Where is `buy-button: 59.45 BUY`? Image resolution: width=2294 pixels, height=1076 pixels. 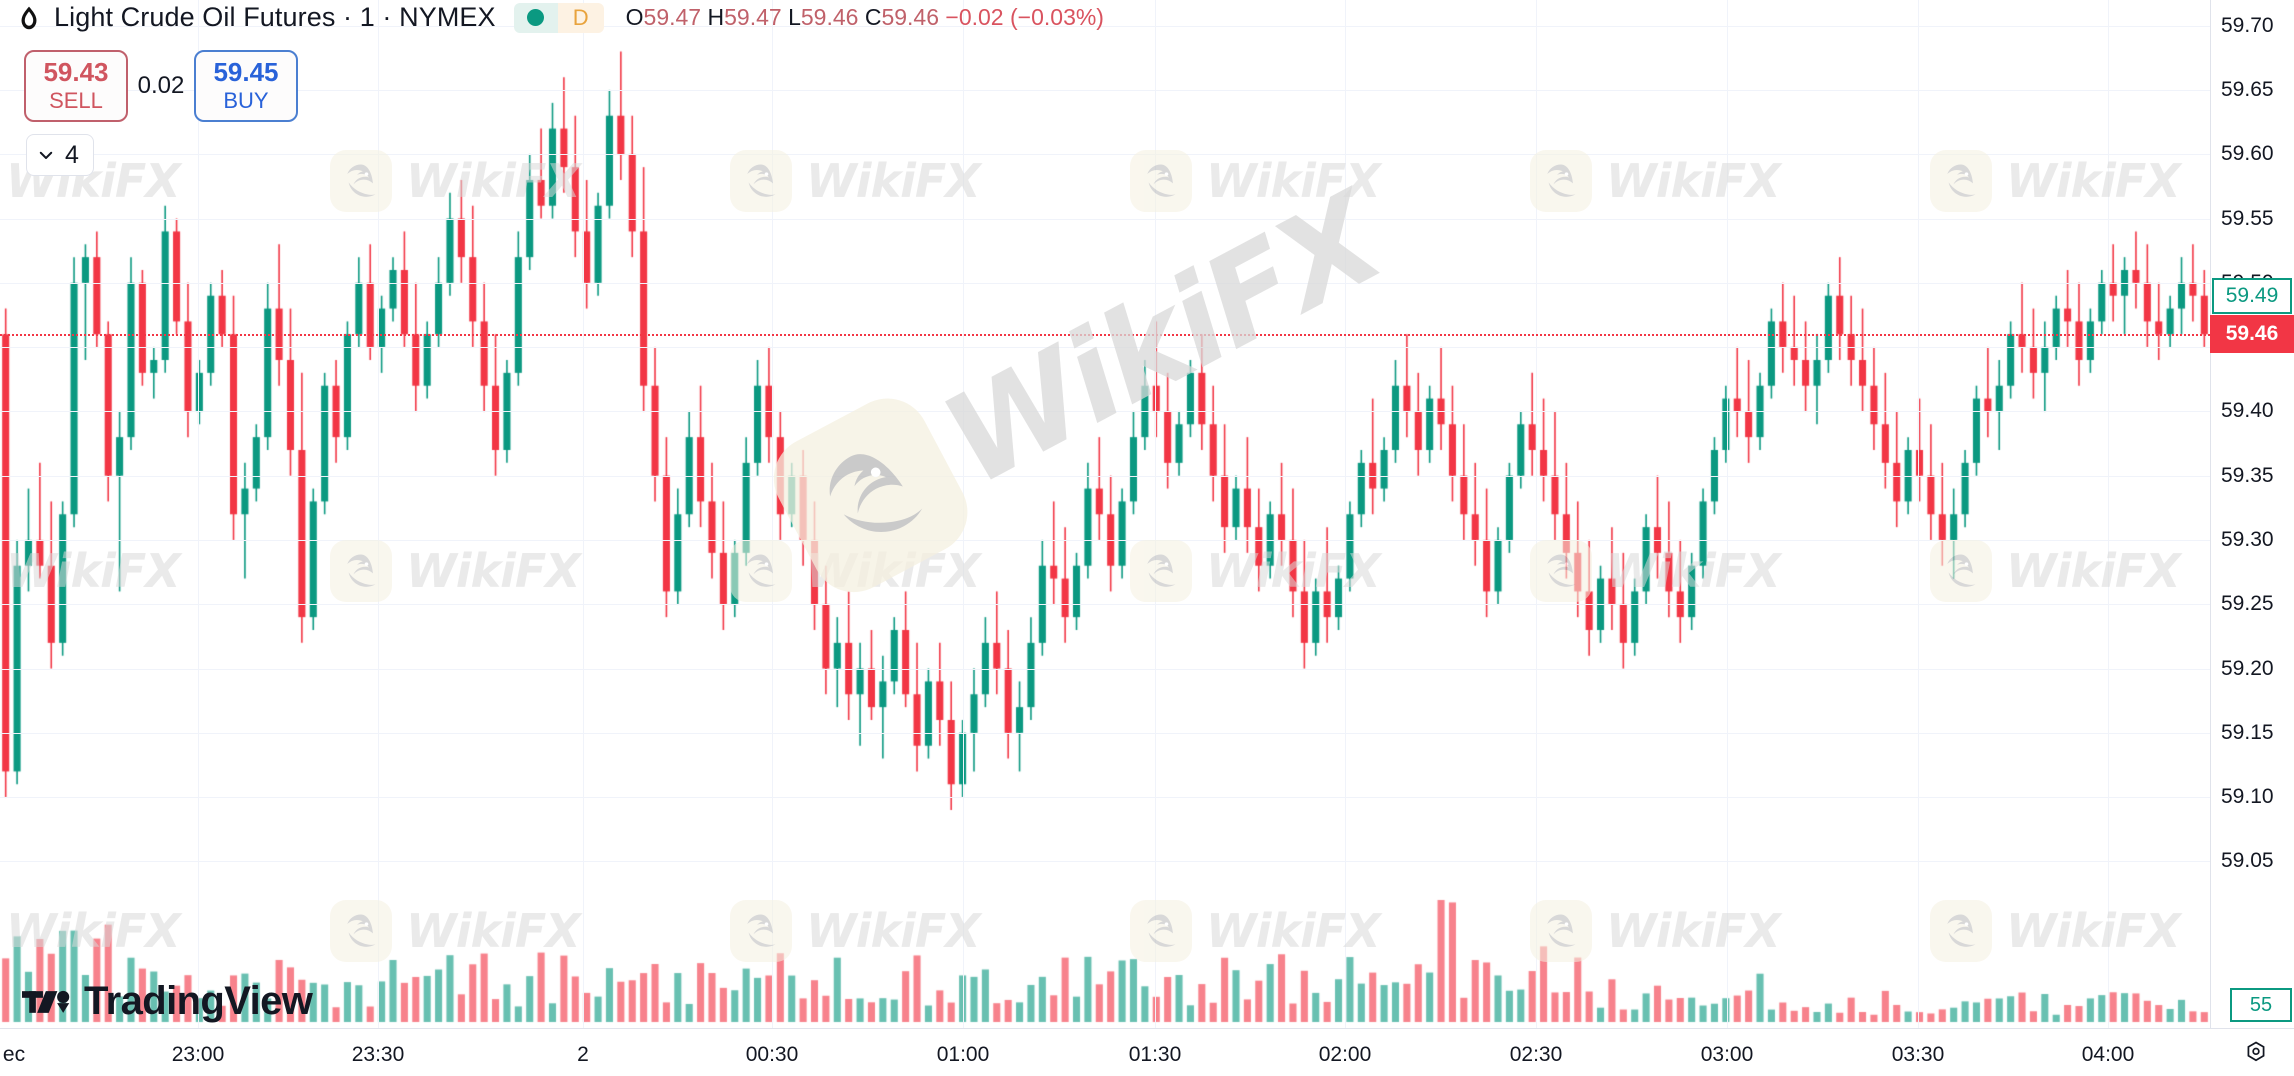
buy-button: 59.45 BUY is located at coordinates (246, 86).